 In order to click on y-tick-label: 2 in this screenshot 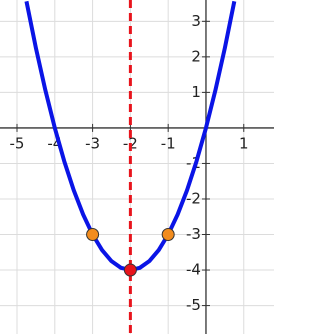, I will do `click(196, 56)`.